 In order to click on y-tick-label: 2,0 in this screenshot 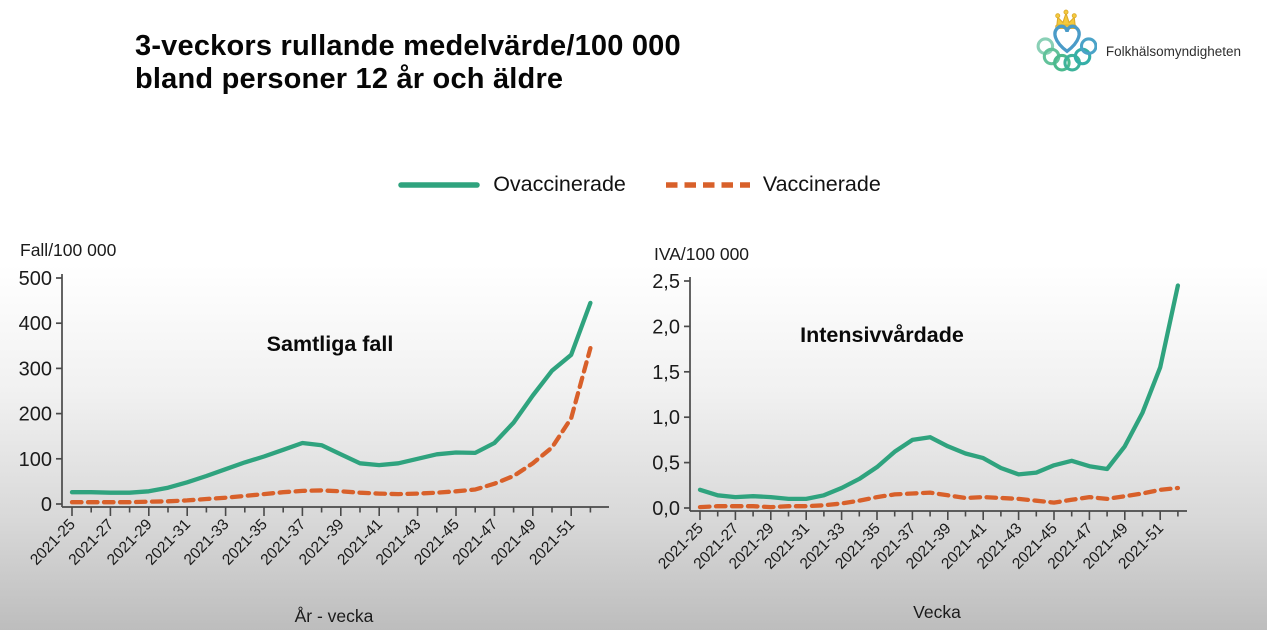, I will do `click(666, 327)`.